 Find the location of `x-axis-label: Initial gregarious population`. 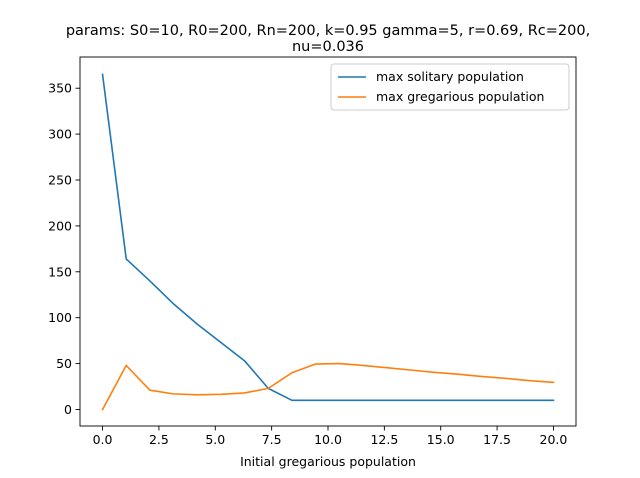

x-axis-label: Initial gregarious population is located at coordinates (328, 461).